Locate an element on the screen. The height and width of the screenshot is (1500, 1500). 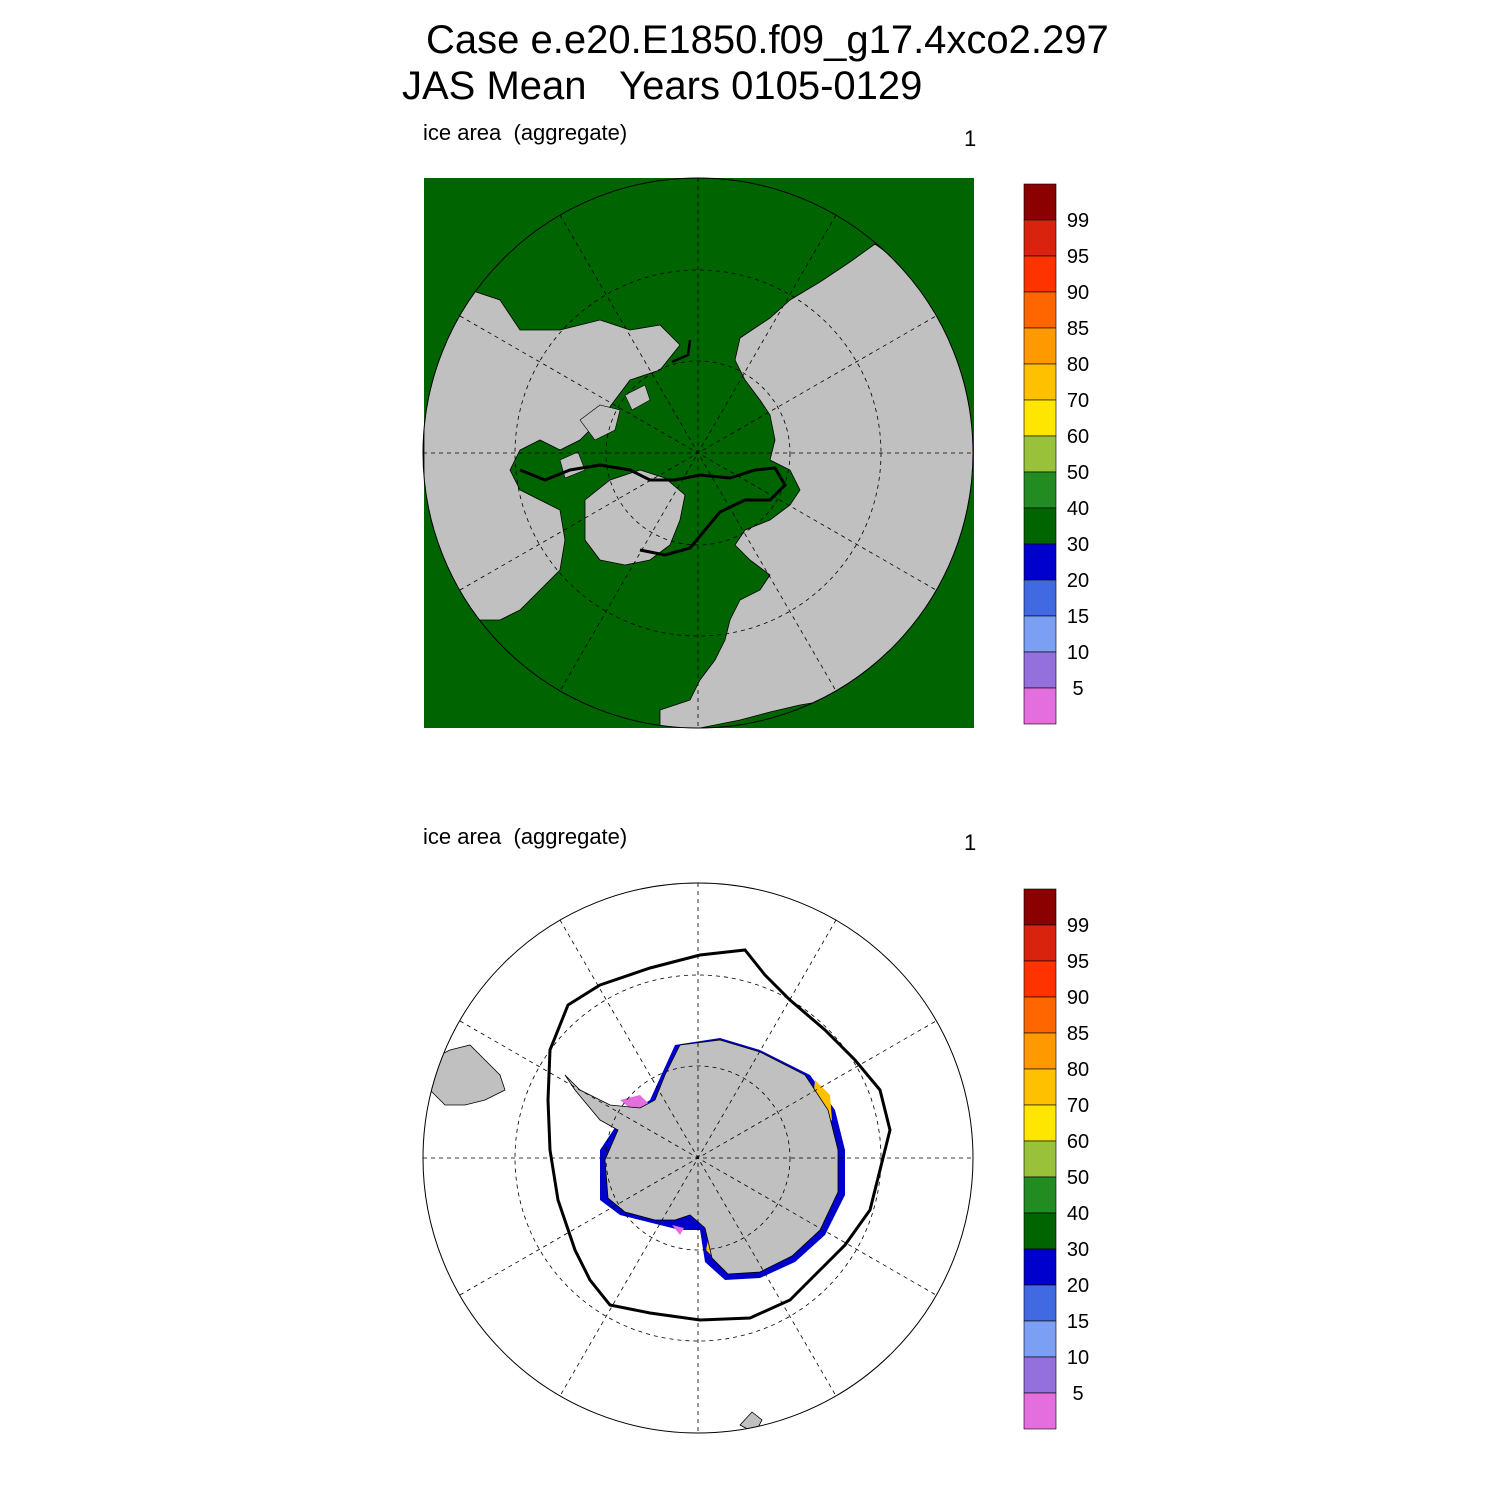
north-colorbar-label: 70 is located at coordinates (1078, 401).